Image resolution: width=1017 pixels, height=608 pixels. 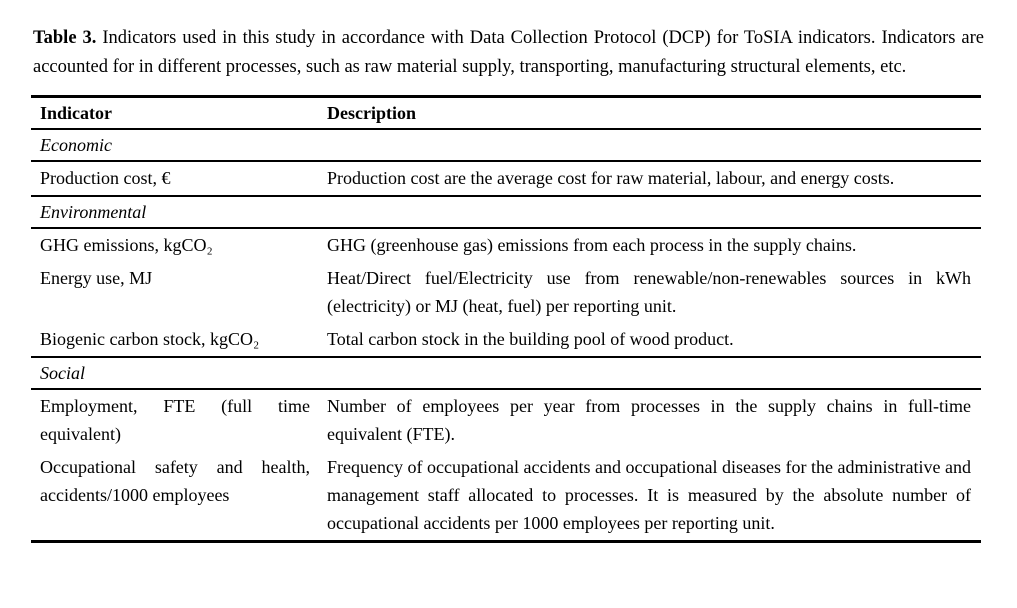 I want to click on section-row: Environmental, so click(x=506, y=212).